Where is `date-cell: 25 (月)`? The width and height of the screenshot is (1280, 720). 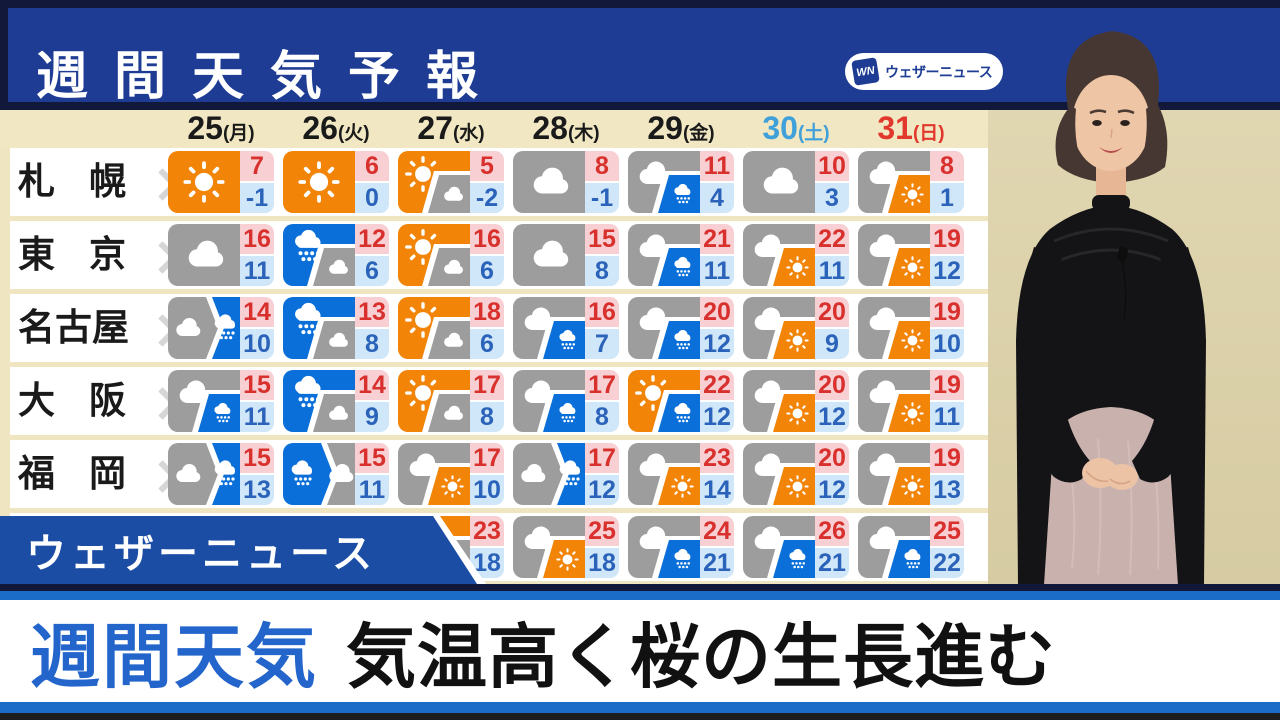 date-cell: 25 (月) is located at coordinates (221, 129).